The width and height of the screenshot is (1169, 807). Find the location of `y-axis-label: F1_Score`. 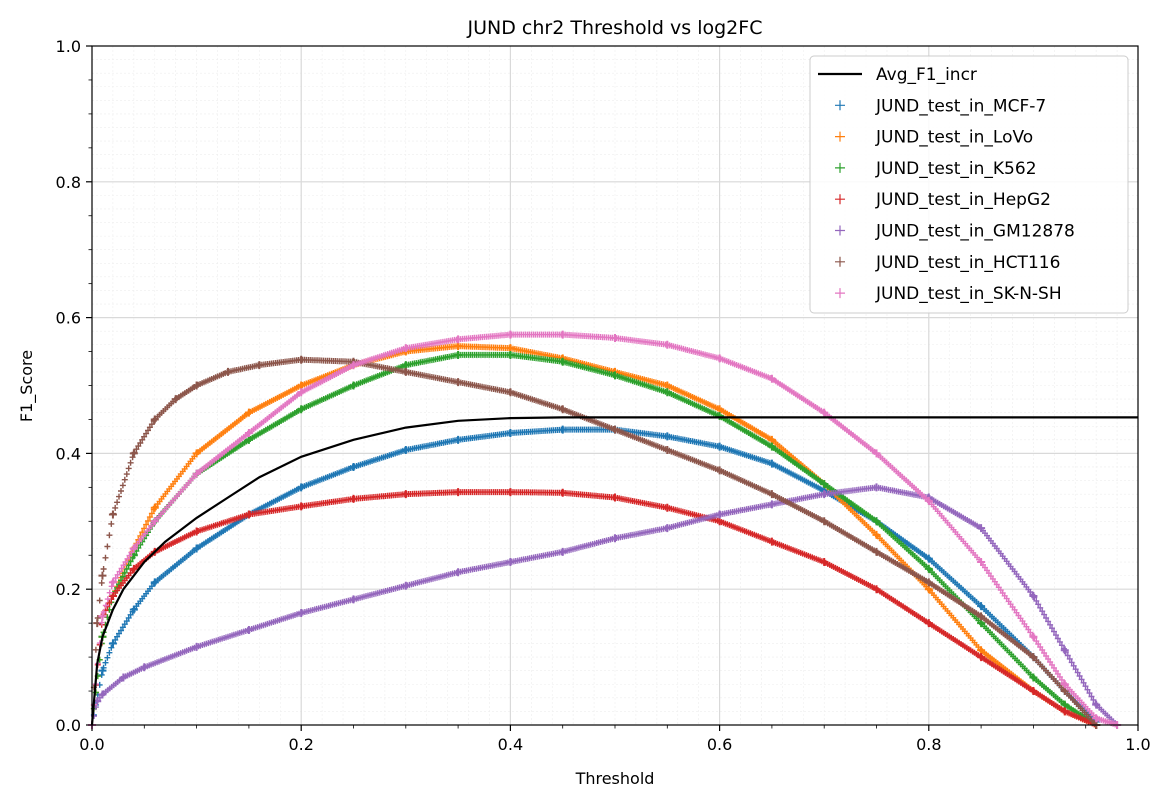

y-axis-label: F1_Score is located at coordinates (27, 386).